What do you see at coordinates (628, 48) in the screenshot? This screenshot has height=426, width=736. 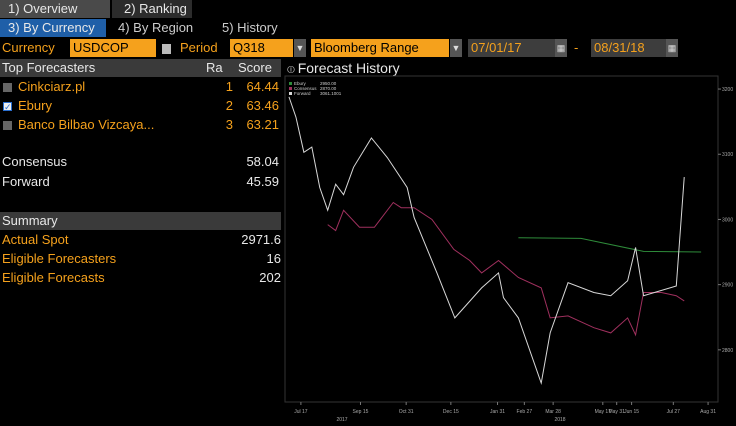 I see `end-date: 08/31/18` at bounding box center [628, 48].